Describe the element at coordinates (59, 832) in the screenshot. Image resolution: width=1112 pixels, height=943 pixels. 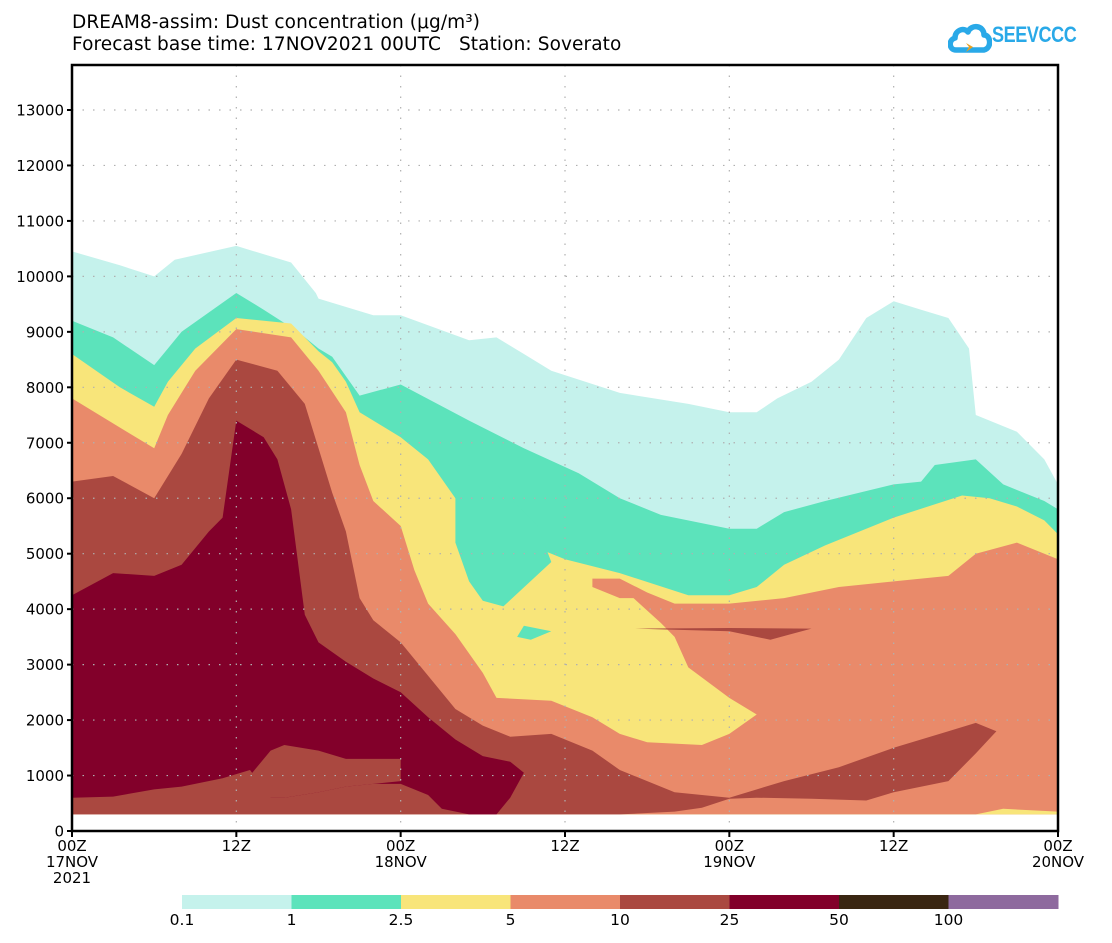
I see `y-tick-label: 0` at that location.